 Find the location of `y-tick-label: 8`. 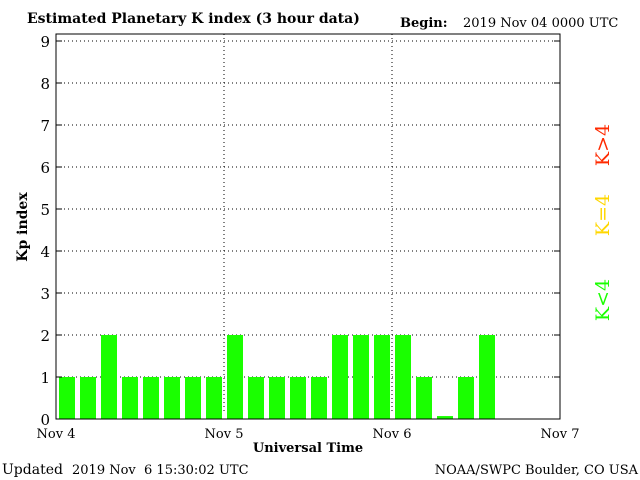

y-tick-label: 8 is located at coordinates (45, 84).